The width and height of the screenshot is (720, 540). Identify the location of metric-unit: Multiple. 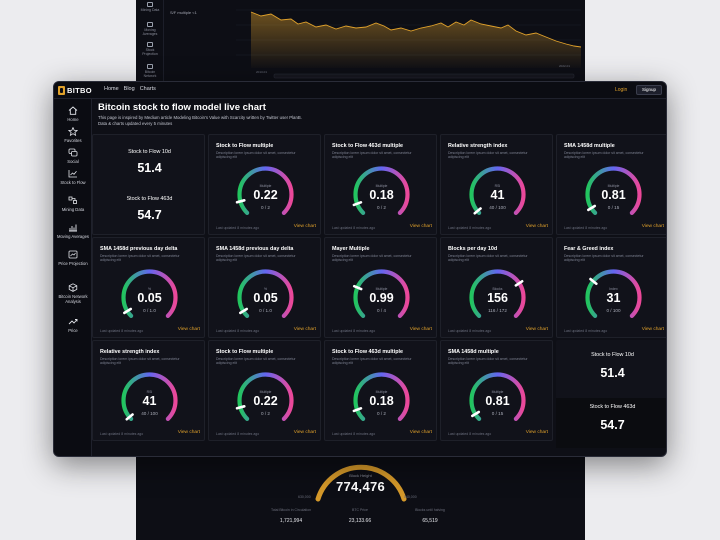
(381, 392).